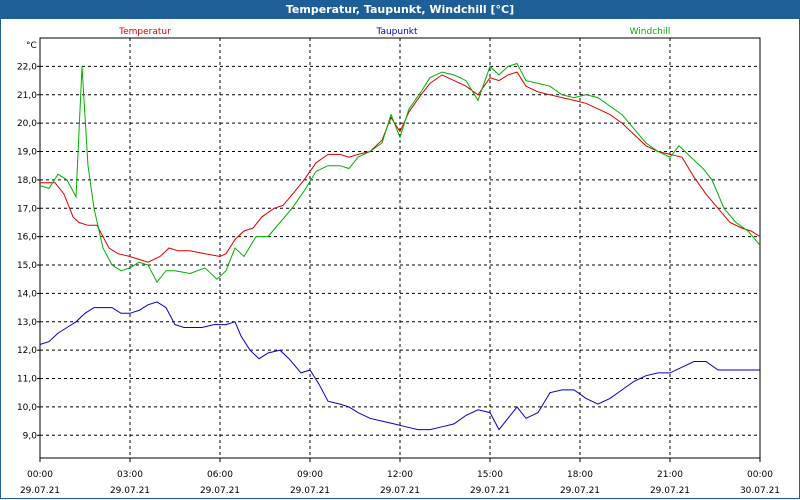 Image resolution: width=800 pixels, height=500 pixels. What do you see at coordinates (27, 351) in the screenshot?
I see `y-tick-label: 12,0` at bounding box center [27, 351].